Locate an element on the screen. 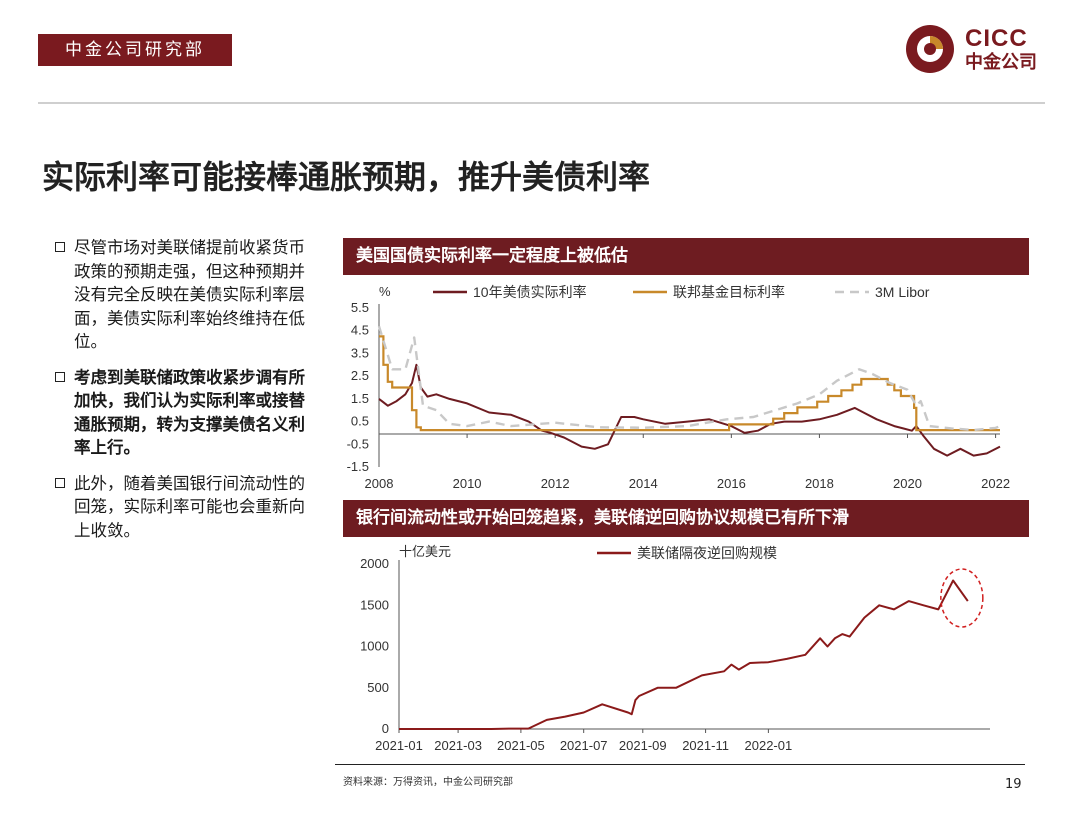 This screenshot has width=1080, height=829. x-tick-label: 2021-09 is located at coordinates (643, 745).